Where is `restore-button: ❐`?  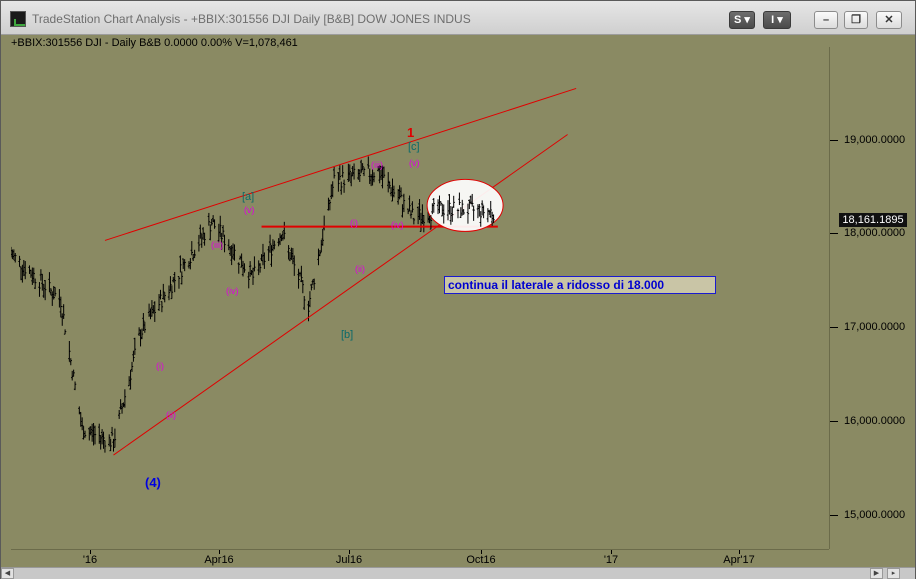
restore-button: ❐ is located at coordinates (856, 20).